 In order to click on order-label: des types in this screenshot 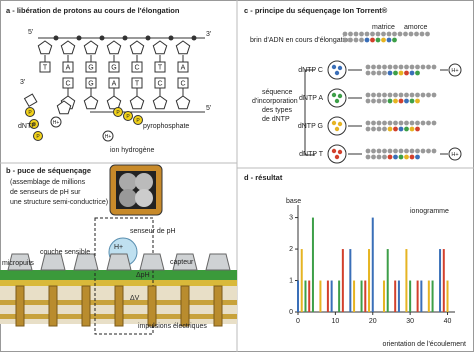, I will do `click(277, 110)`.